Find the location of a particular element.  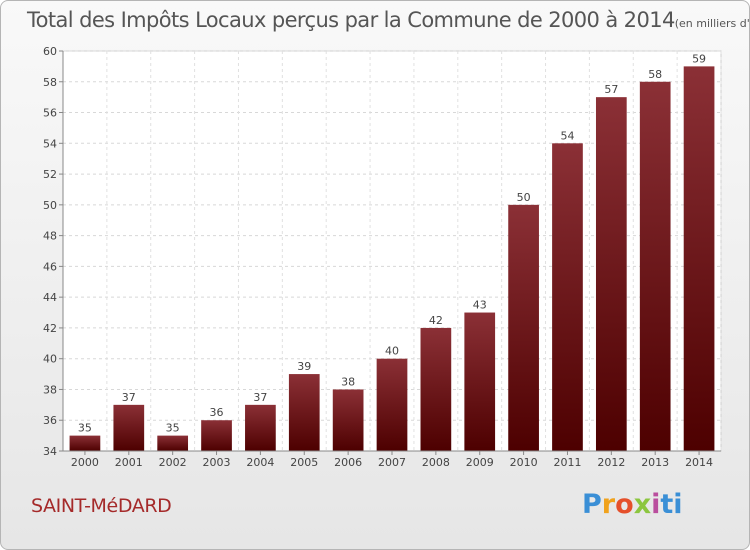

chart-title-unit: (en milliers d'€) is located at coordinates (712, 23).